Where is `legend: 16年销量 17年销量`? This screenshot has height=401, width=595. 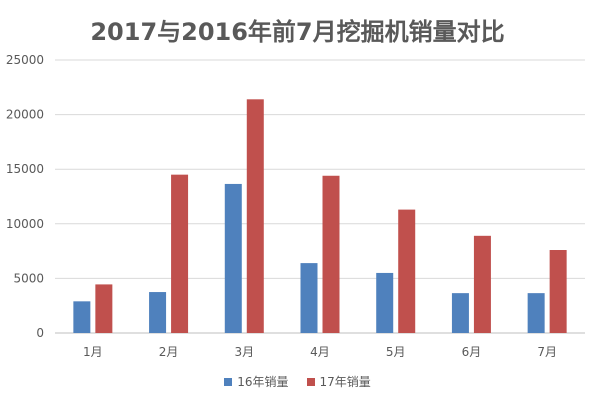 legend: 16年销量 17年销量 is located at coordinates (297, 381).